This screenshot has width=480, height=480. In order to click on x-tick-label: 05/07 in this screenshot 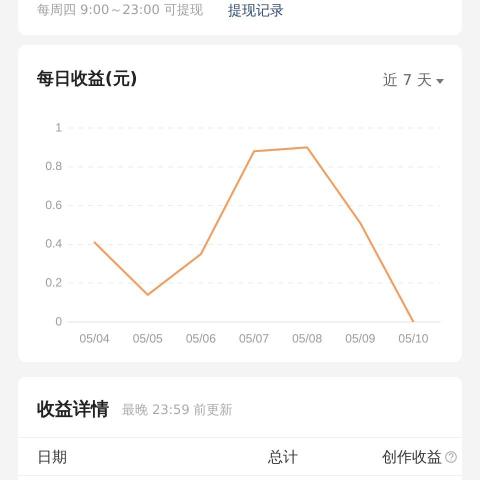, I will do `click(254, 339)`.